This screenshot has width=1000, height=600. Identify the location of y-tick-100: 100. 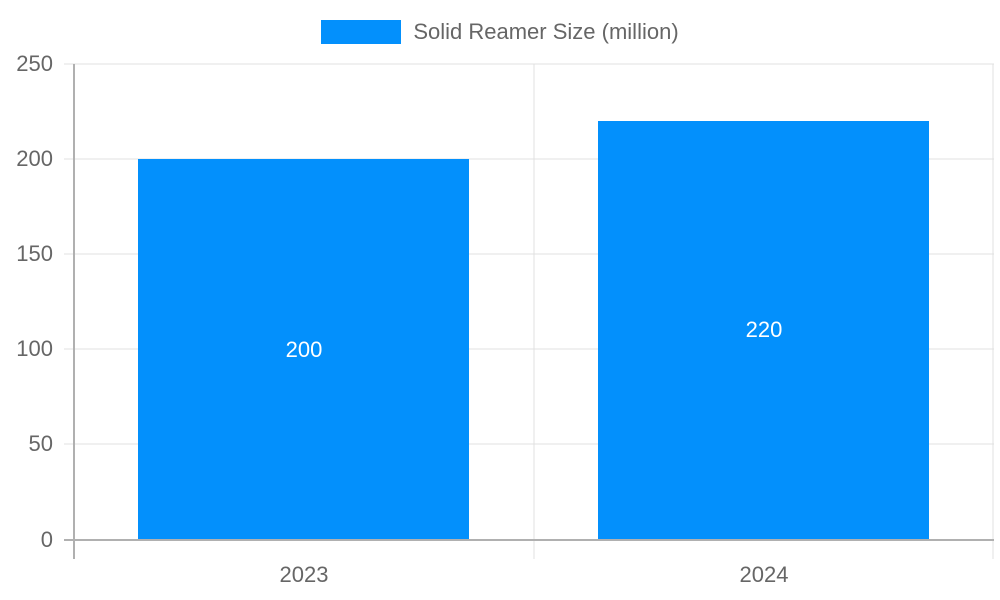
(34, 348).